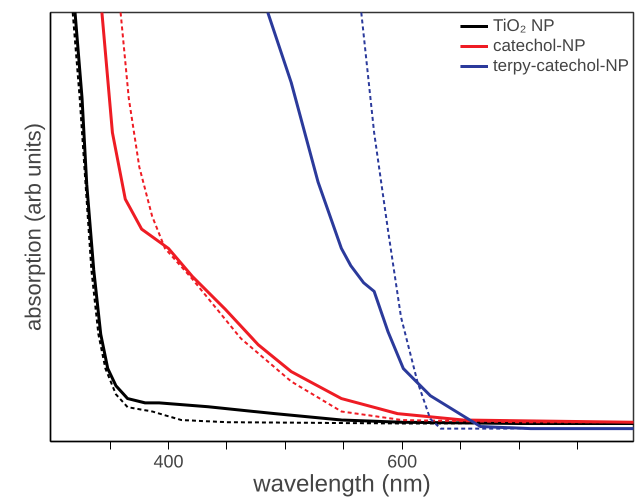 The image size is (635, 500). What do you see at coordinates (523, 26) in the screenshot?
I see `legend-label: TiO₂ NP` at bounding box center [523, 26].